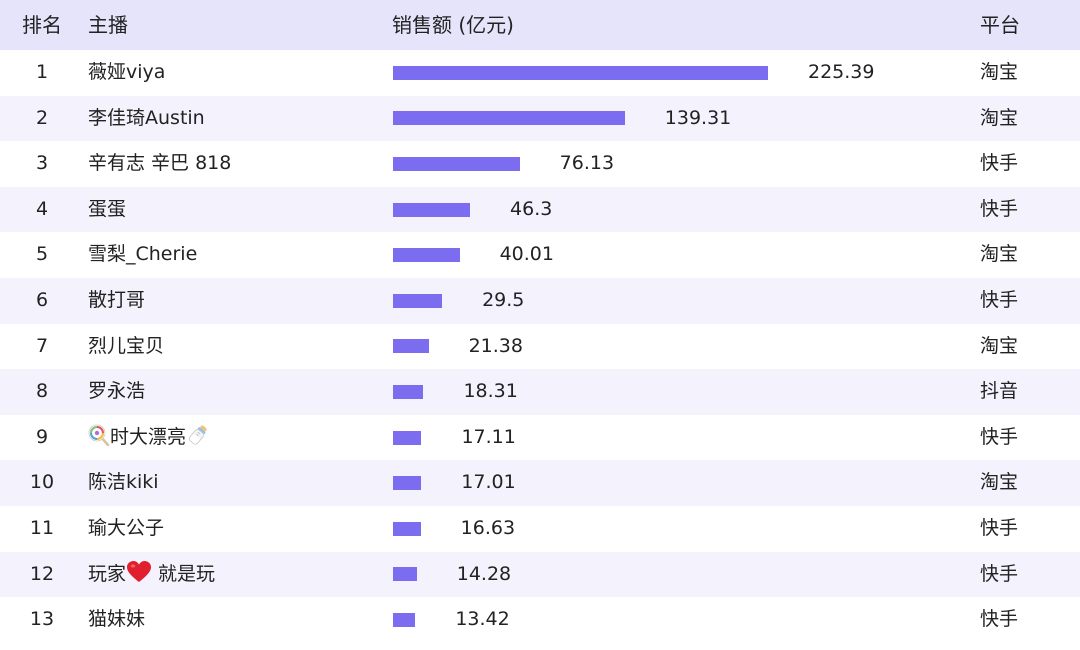  I want to click on table-row: 1 薇娅viya 225.39 淘宝, so click(540, 73).